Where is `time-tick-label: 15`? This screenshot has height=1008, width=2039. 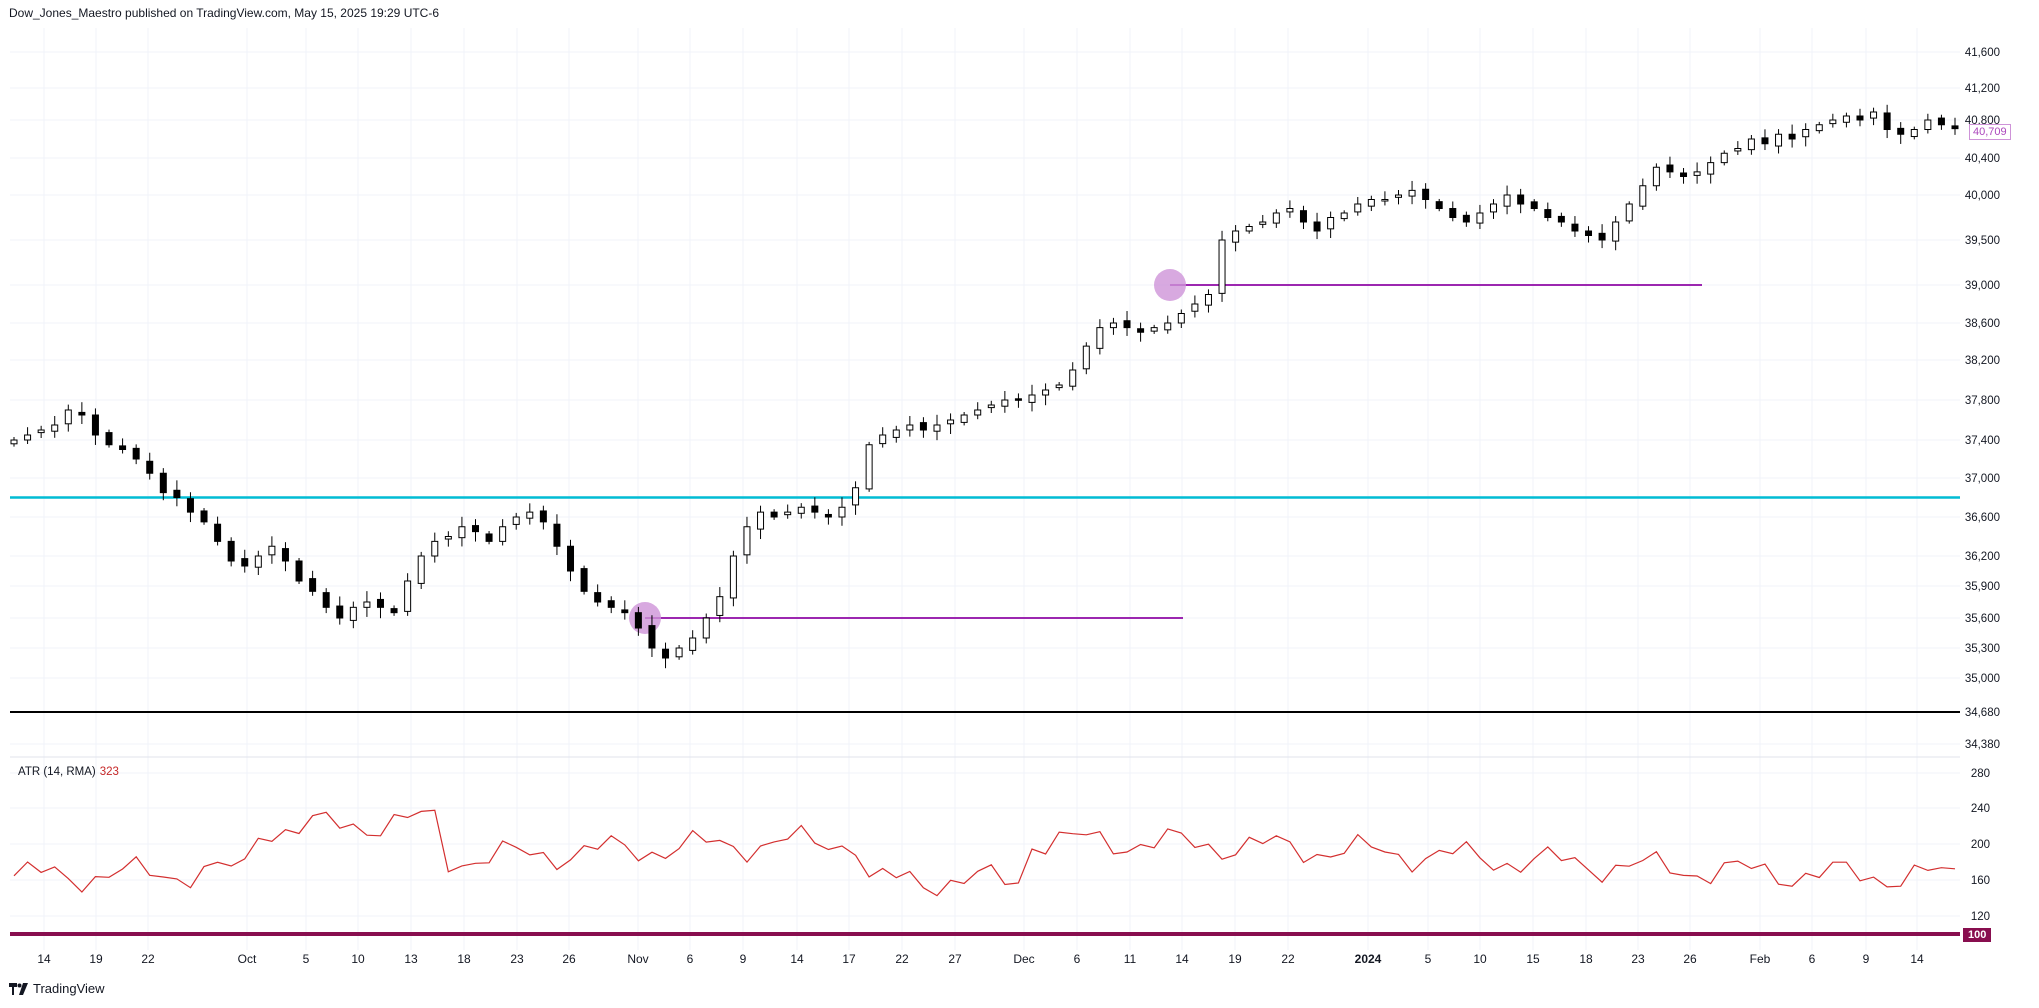
time-tick-label: 15 is located at coordinates (1533, 959).